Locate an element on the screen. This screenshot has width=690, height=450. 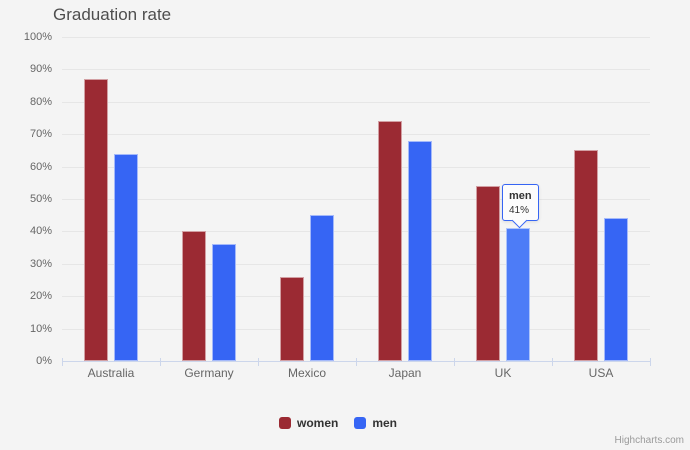
bar-men-mexico is located at coordinates (322, 288).